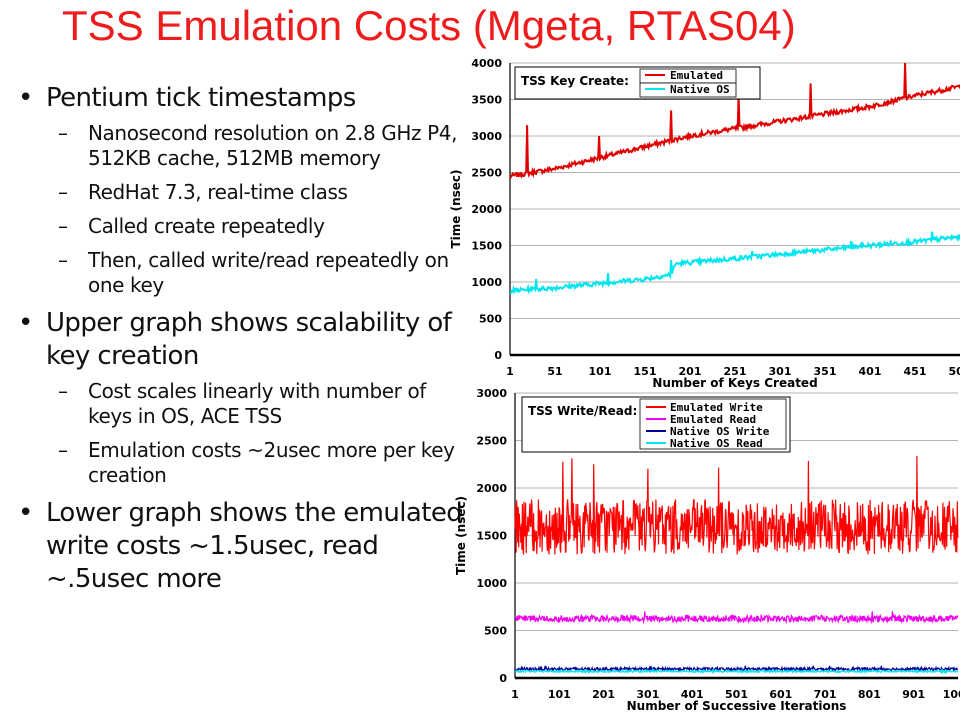 The width and height of the screenshot is (960, 720). What do you see at coordinates (951, 694) in the screenshot?
I see `x-tick-label: 1001` at bounding box center [951, 694].